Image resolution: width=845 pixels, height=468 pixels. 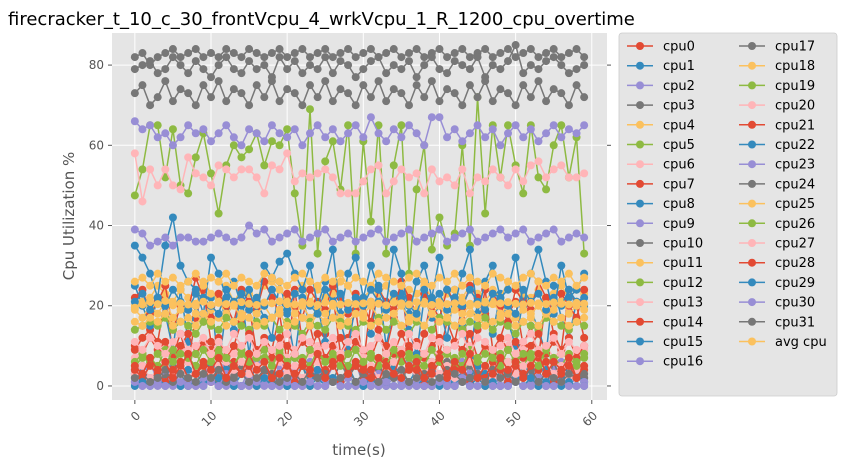 I want to click on y-tick-label: 0, so click(x=100, y=386).